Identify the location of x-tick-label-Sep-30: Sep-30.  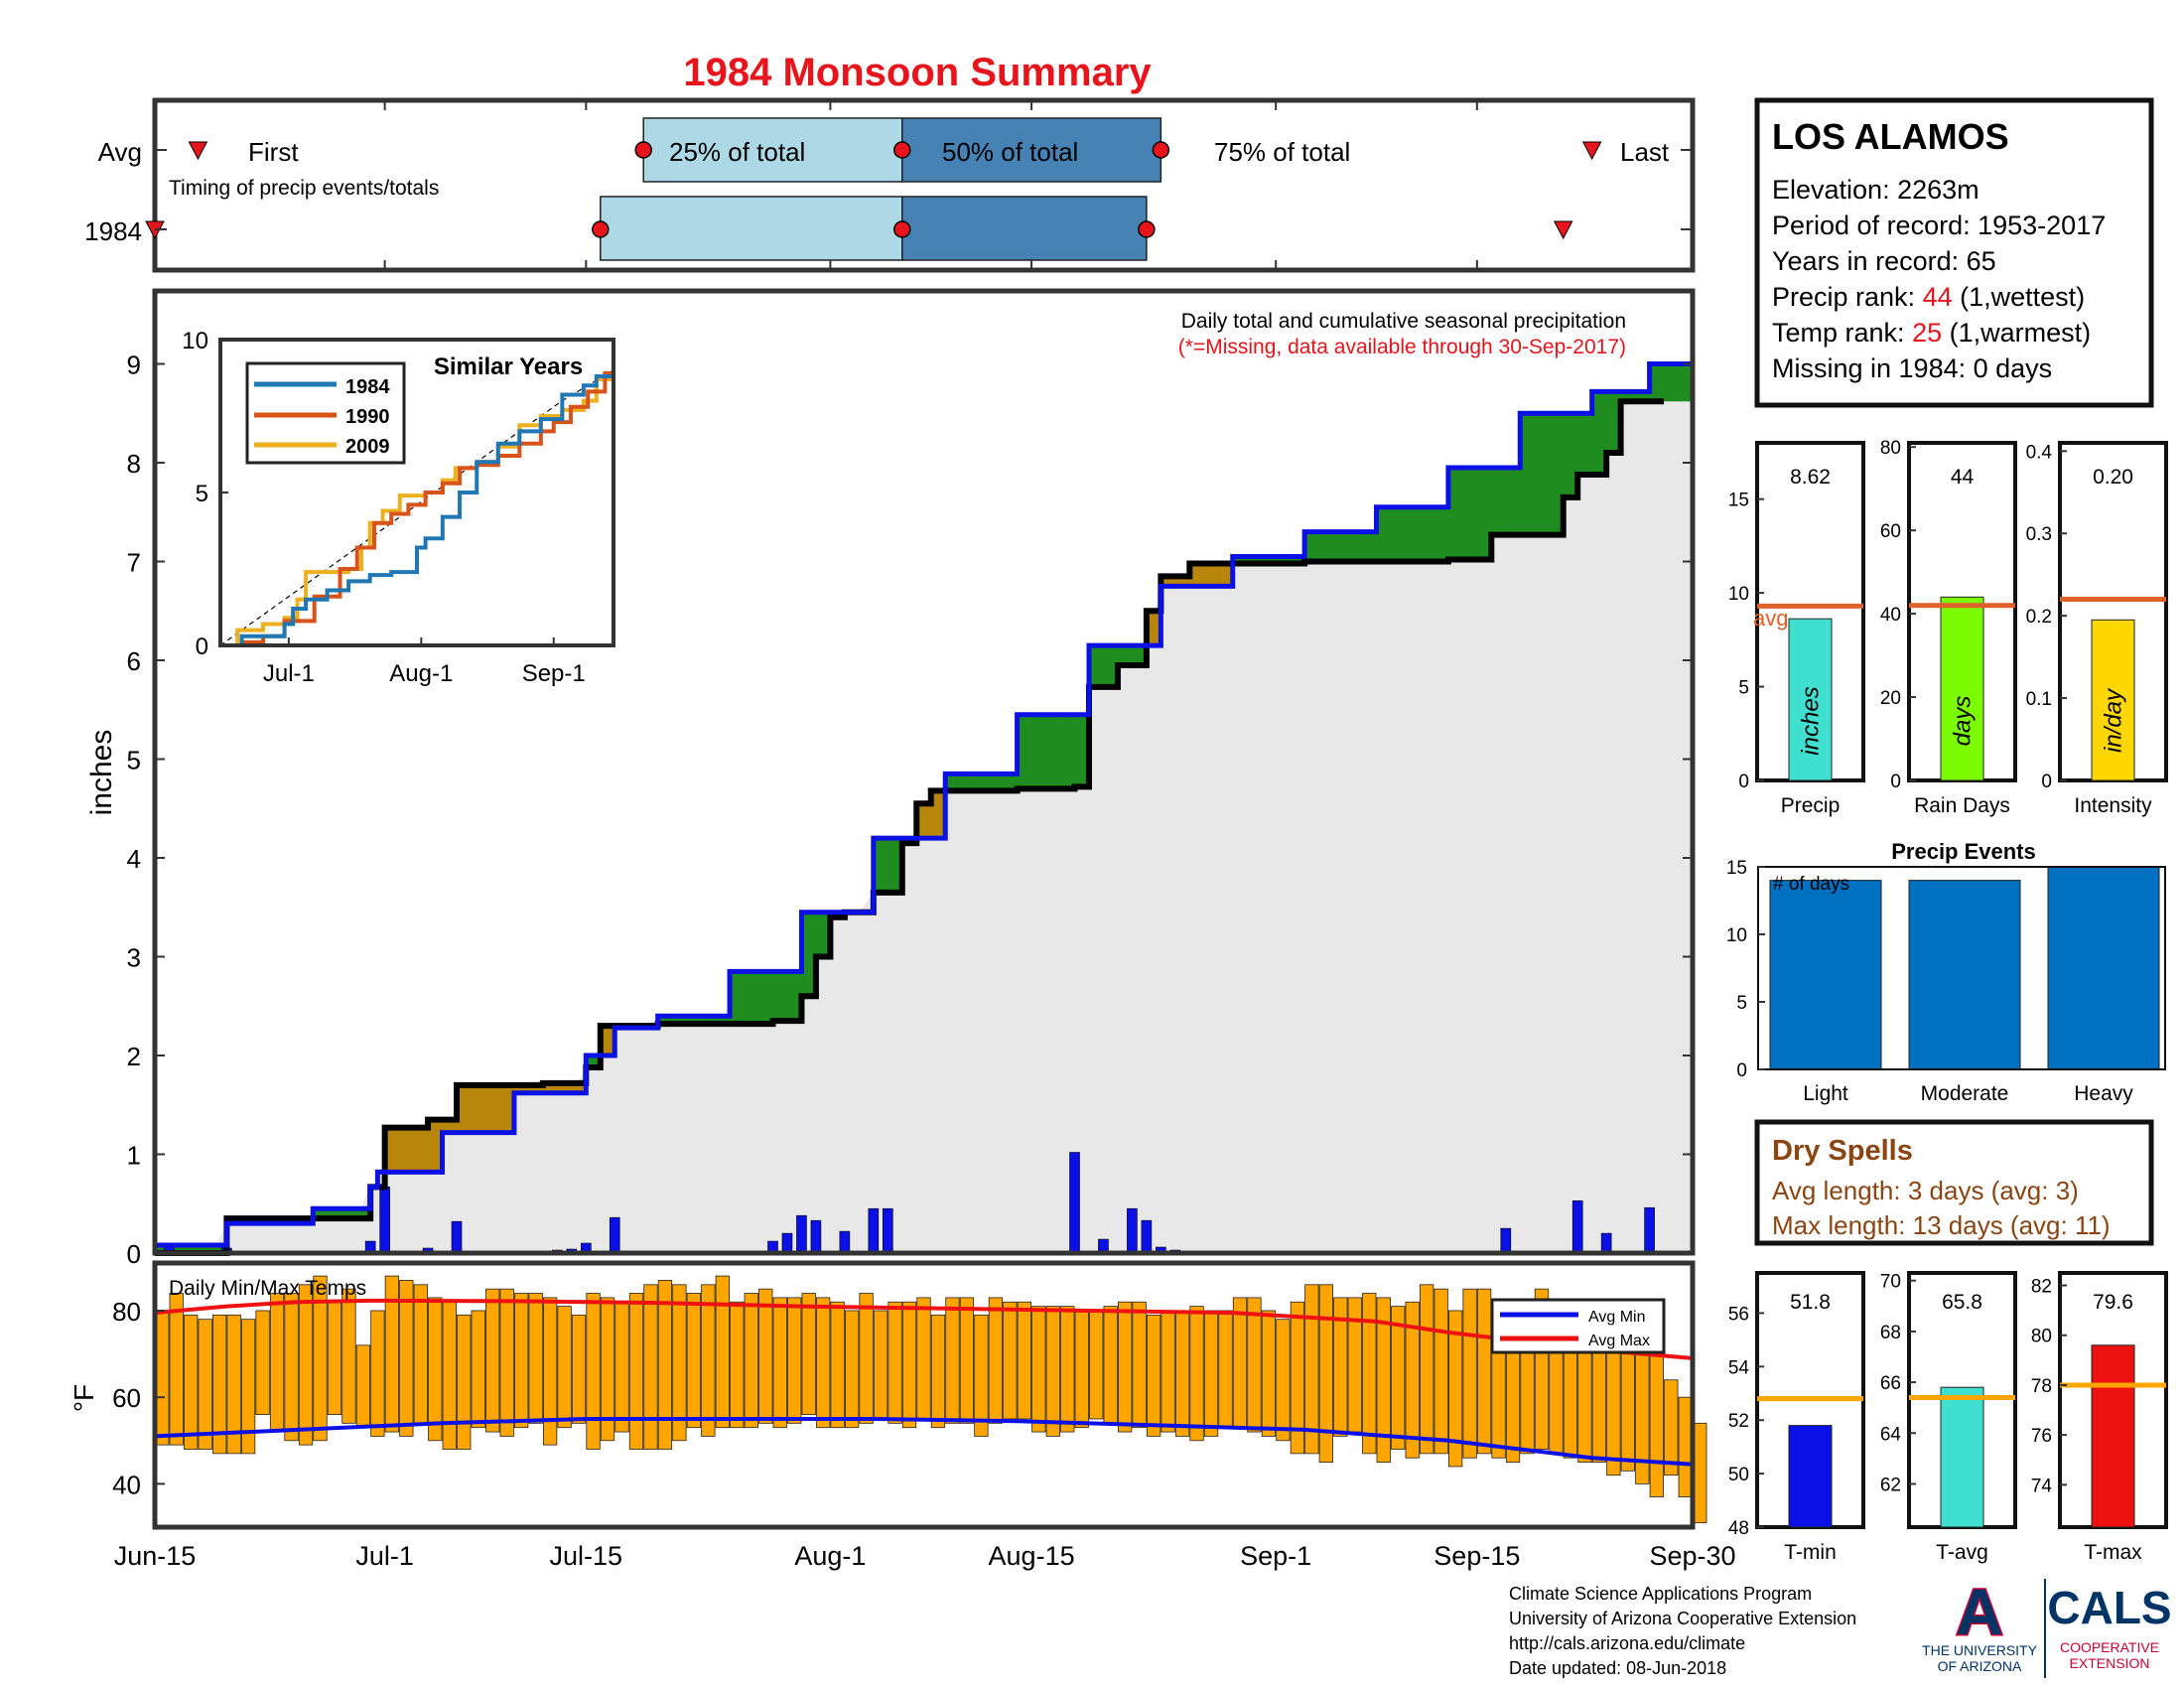
(1692, 1556).